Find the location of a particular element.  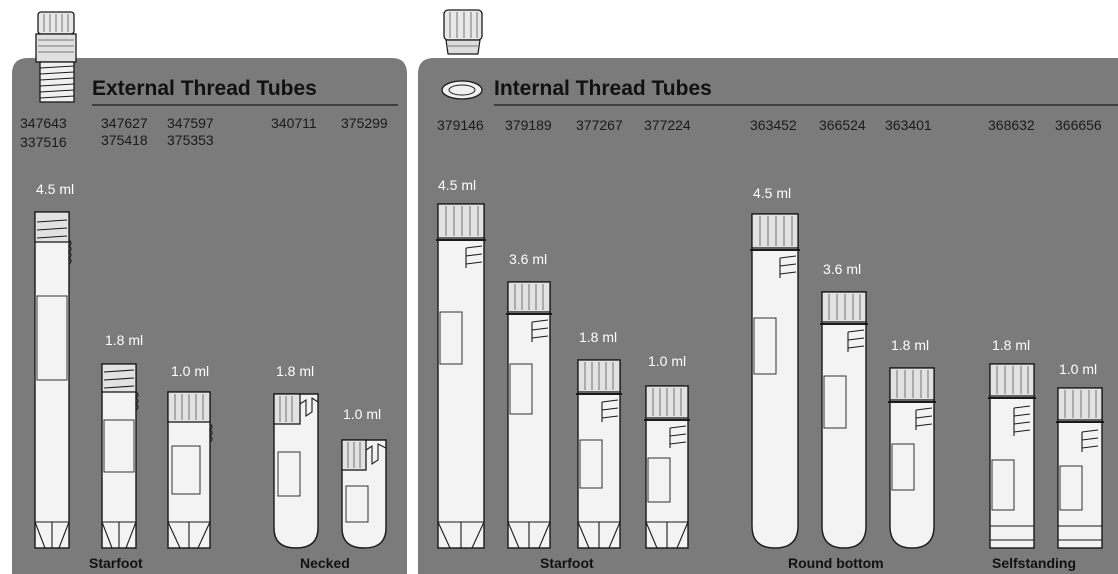

tube-4-5ml-internal-round-bottom is located at coordinates (775, 381).